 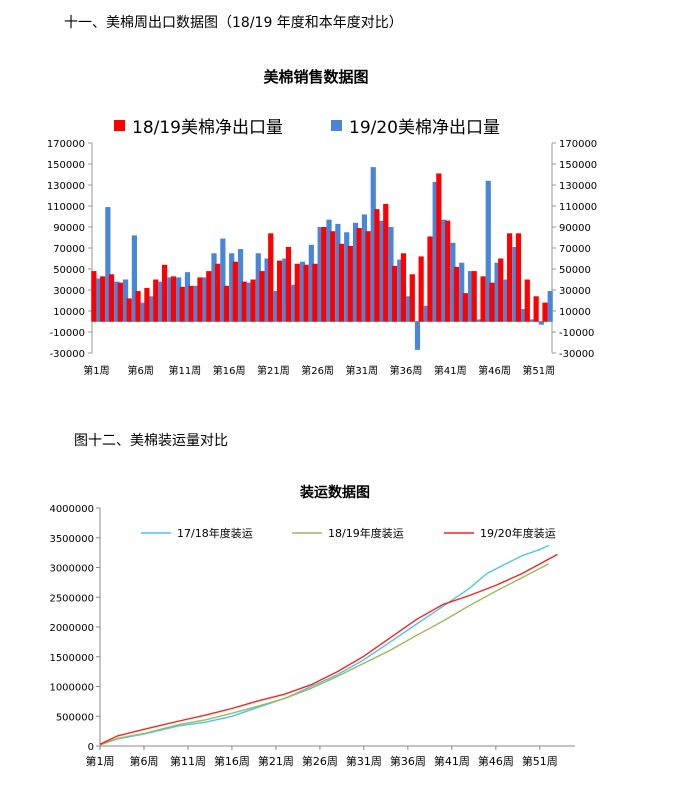 What do you see at coordinates (71, 569) in the screenshot?
I see `y-tick-label: 3000000` at bounding box center [71, 569].